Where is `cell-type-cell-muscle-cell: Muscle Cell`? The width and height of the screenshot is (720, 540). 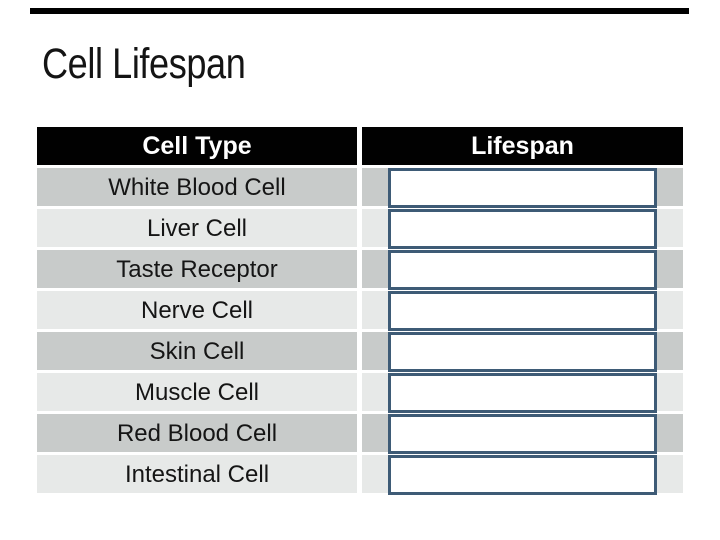 cell-type-cell-muscle-cell: Muscle Cell is located at coordinates (197, 392).